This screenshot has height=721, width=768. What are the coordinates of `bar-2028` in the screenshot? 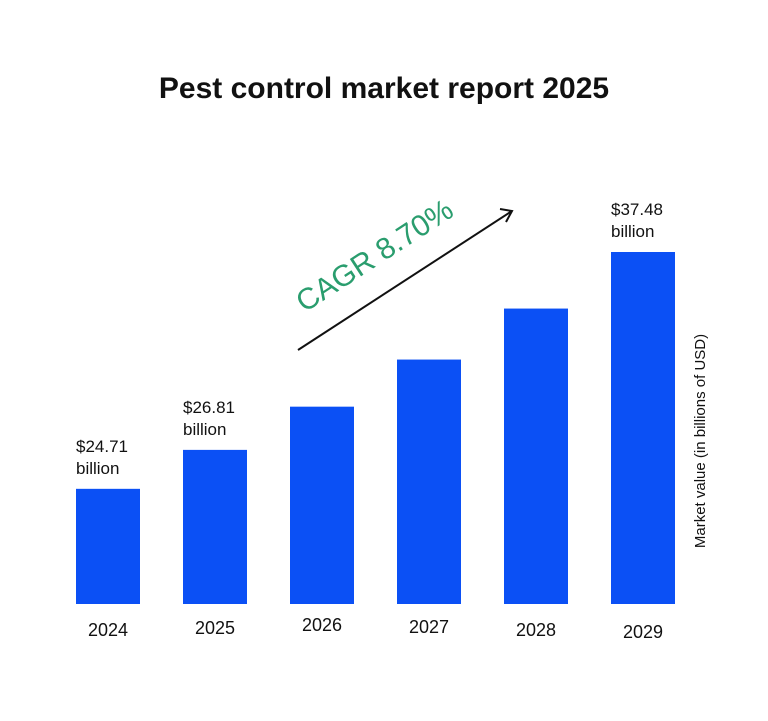 It's located at (536, 456).